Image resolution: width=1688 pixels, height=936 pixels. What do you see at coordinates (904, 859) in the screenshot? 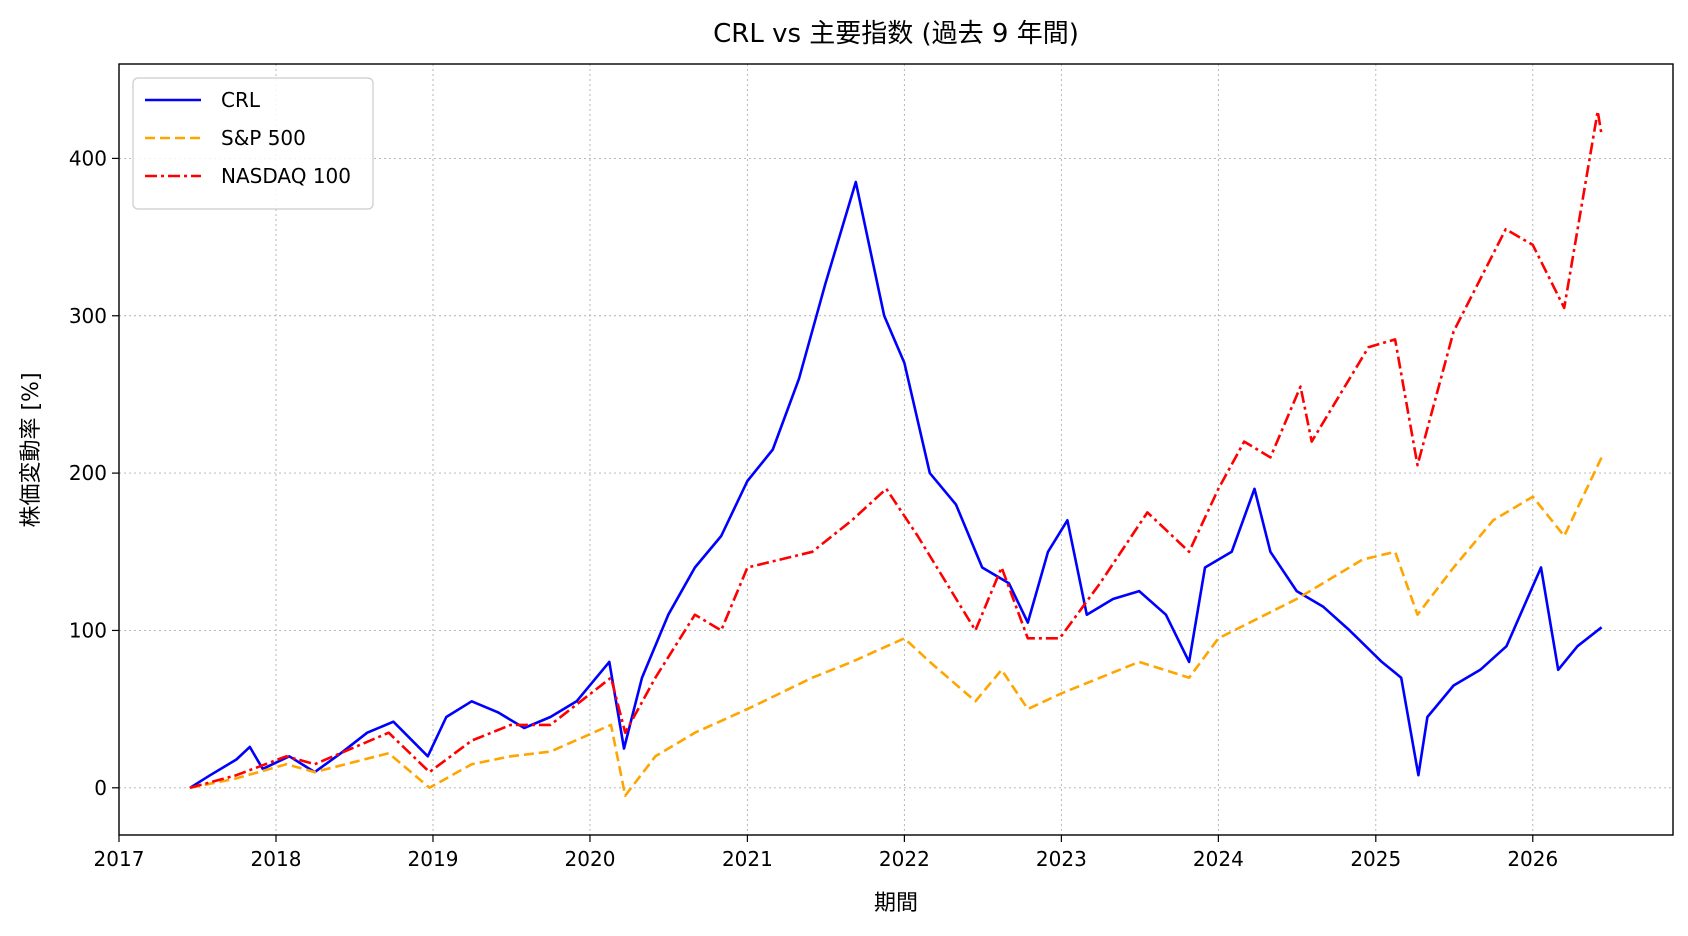
I see `x-tick-label: 2022` at bounding box center [904, 859].